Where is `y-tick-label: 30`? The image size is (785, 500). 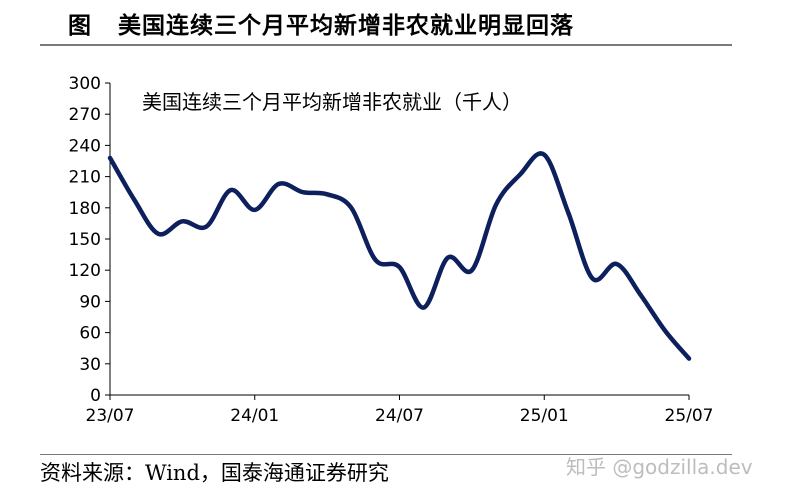
y-tick-label: 30 is located at coordinates (90, 365).